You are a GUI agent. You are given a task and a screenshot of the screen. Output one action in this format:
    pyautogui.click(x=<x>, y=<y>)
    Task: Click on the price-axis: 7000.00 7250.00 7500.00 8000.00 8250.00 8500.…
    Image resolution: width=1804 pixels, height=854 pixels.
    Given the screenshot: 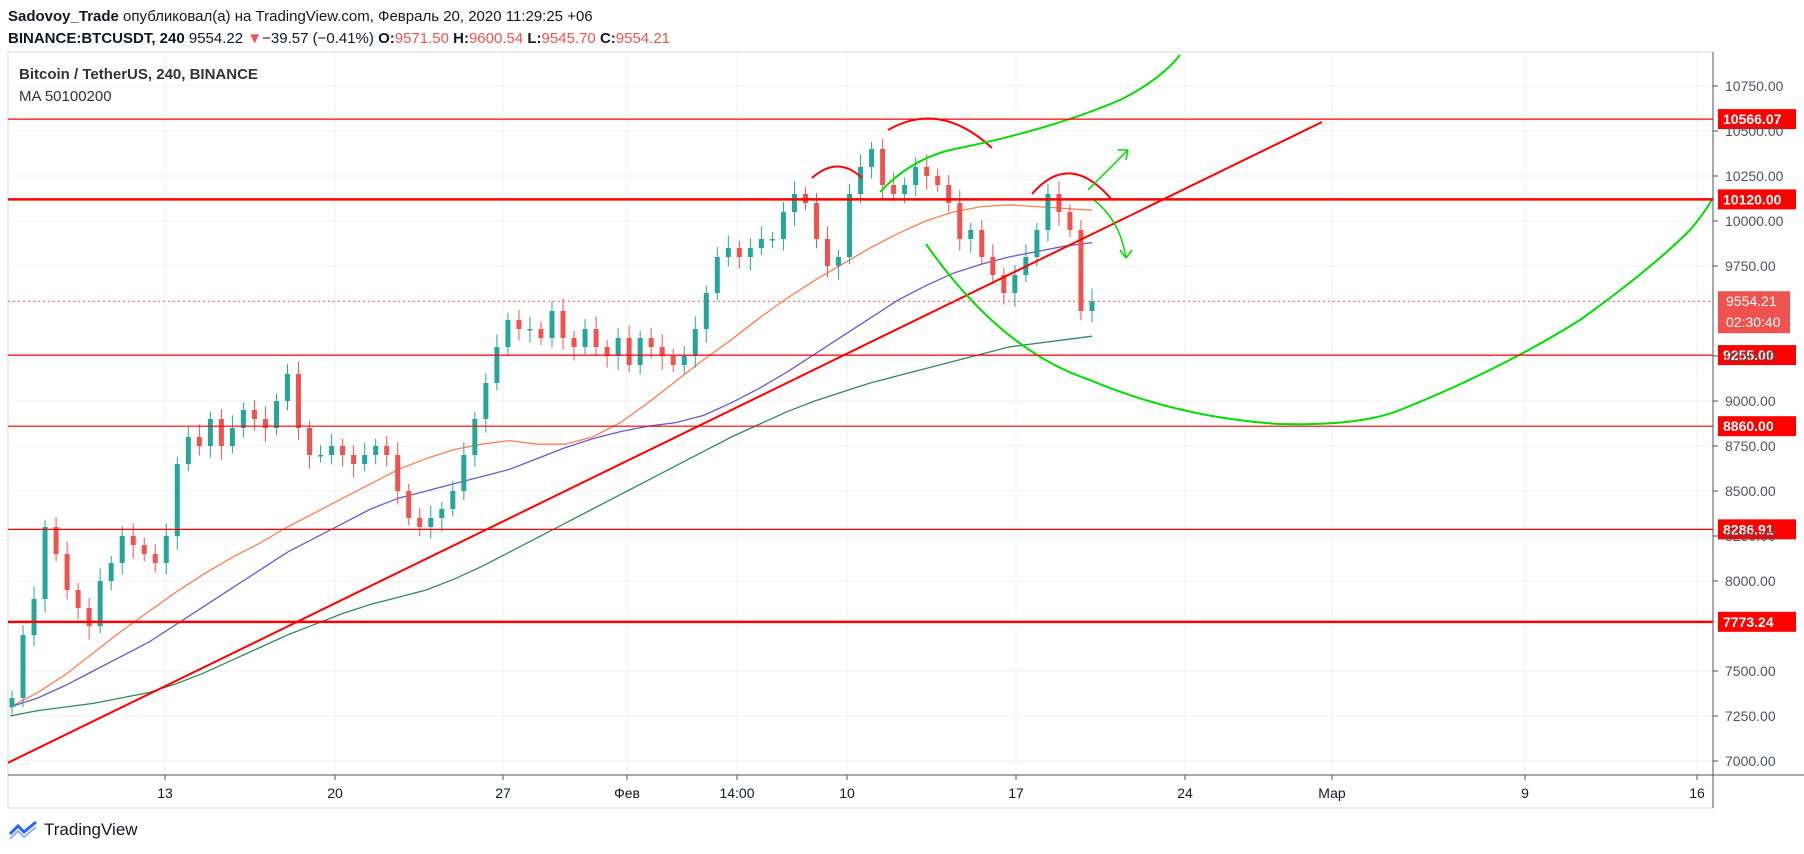 What is the action you would take?
    pyautogui.click(x=1748, y=430)
    